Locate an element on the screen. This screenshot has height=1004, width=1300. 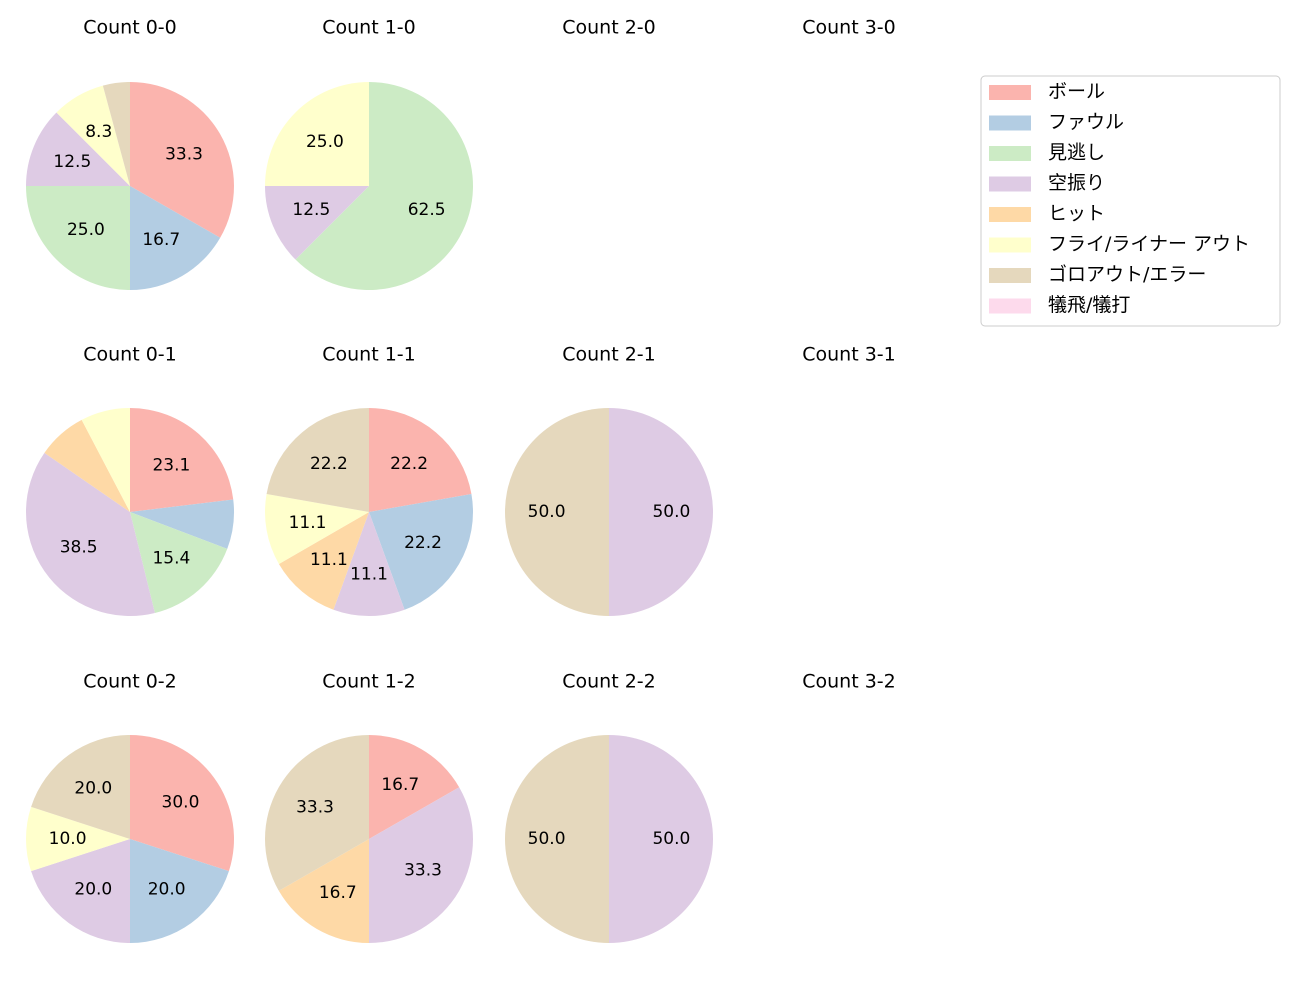
chart-title: Count 3-2 is located at coordinates (849, 682).